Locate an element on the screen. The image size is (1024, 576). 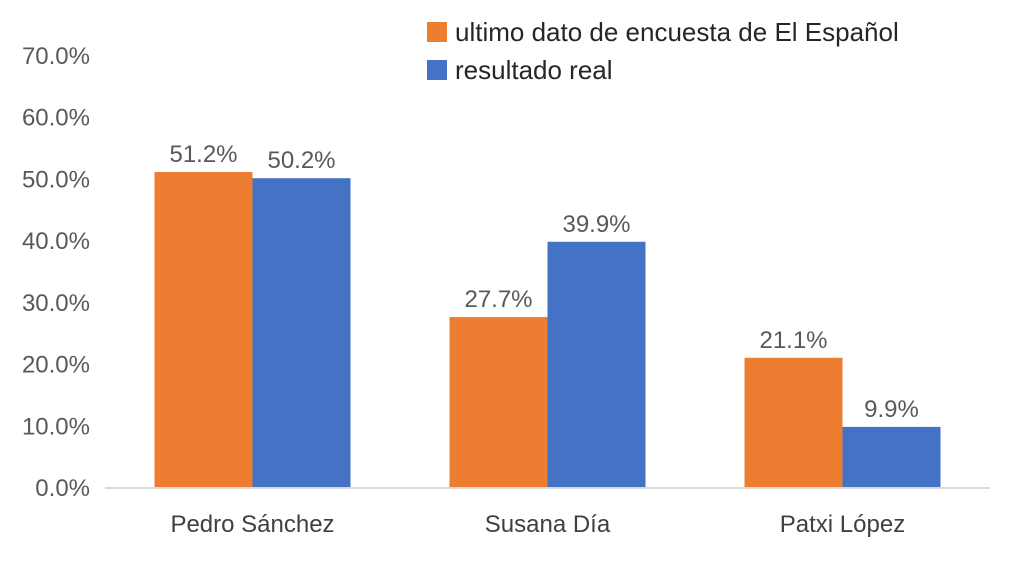
y-tick-label: 10.0% is located at coordinates (56, 426).